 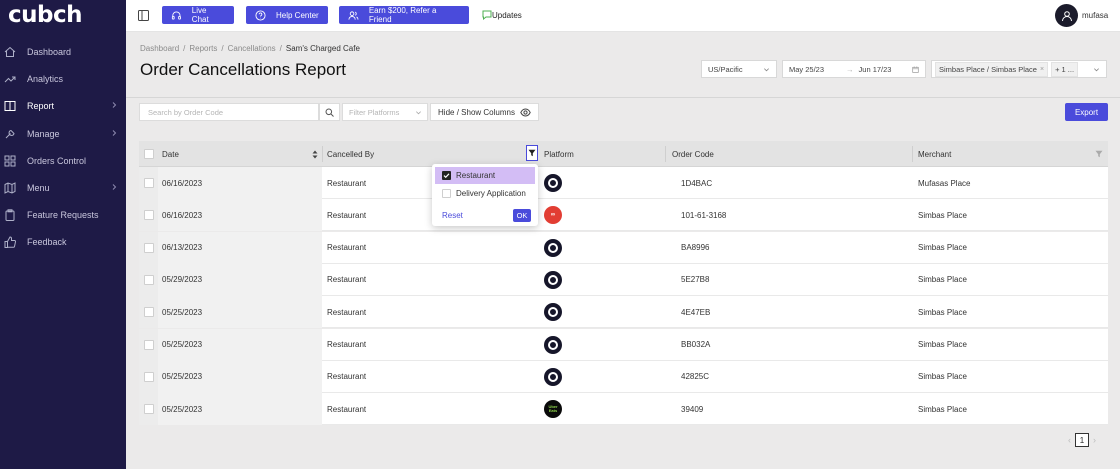 What do you see at coordinates (10, 134) in the screenshot?
I see `wrench-icon` at bounding box center [10, 134].